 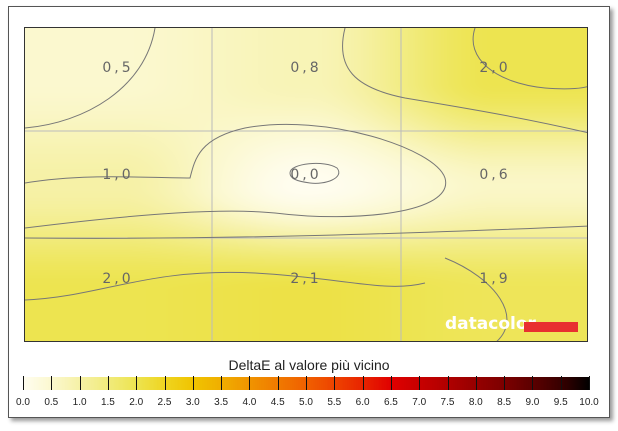 I want to click on logo-bar, so click(x=551, y=327).